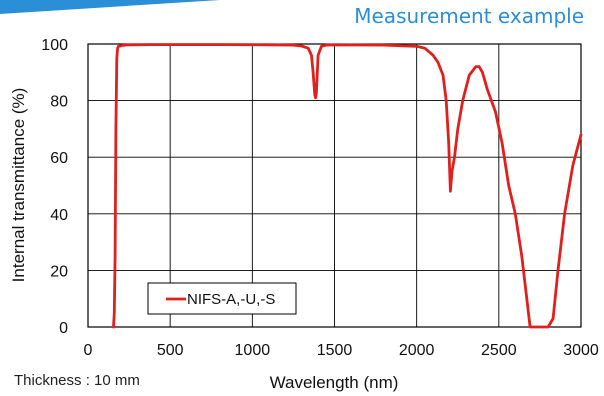 The width and height of the screenshot is (604, 396). I want to click on x-tick-label: 3000, so click(581, 350).